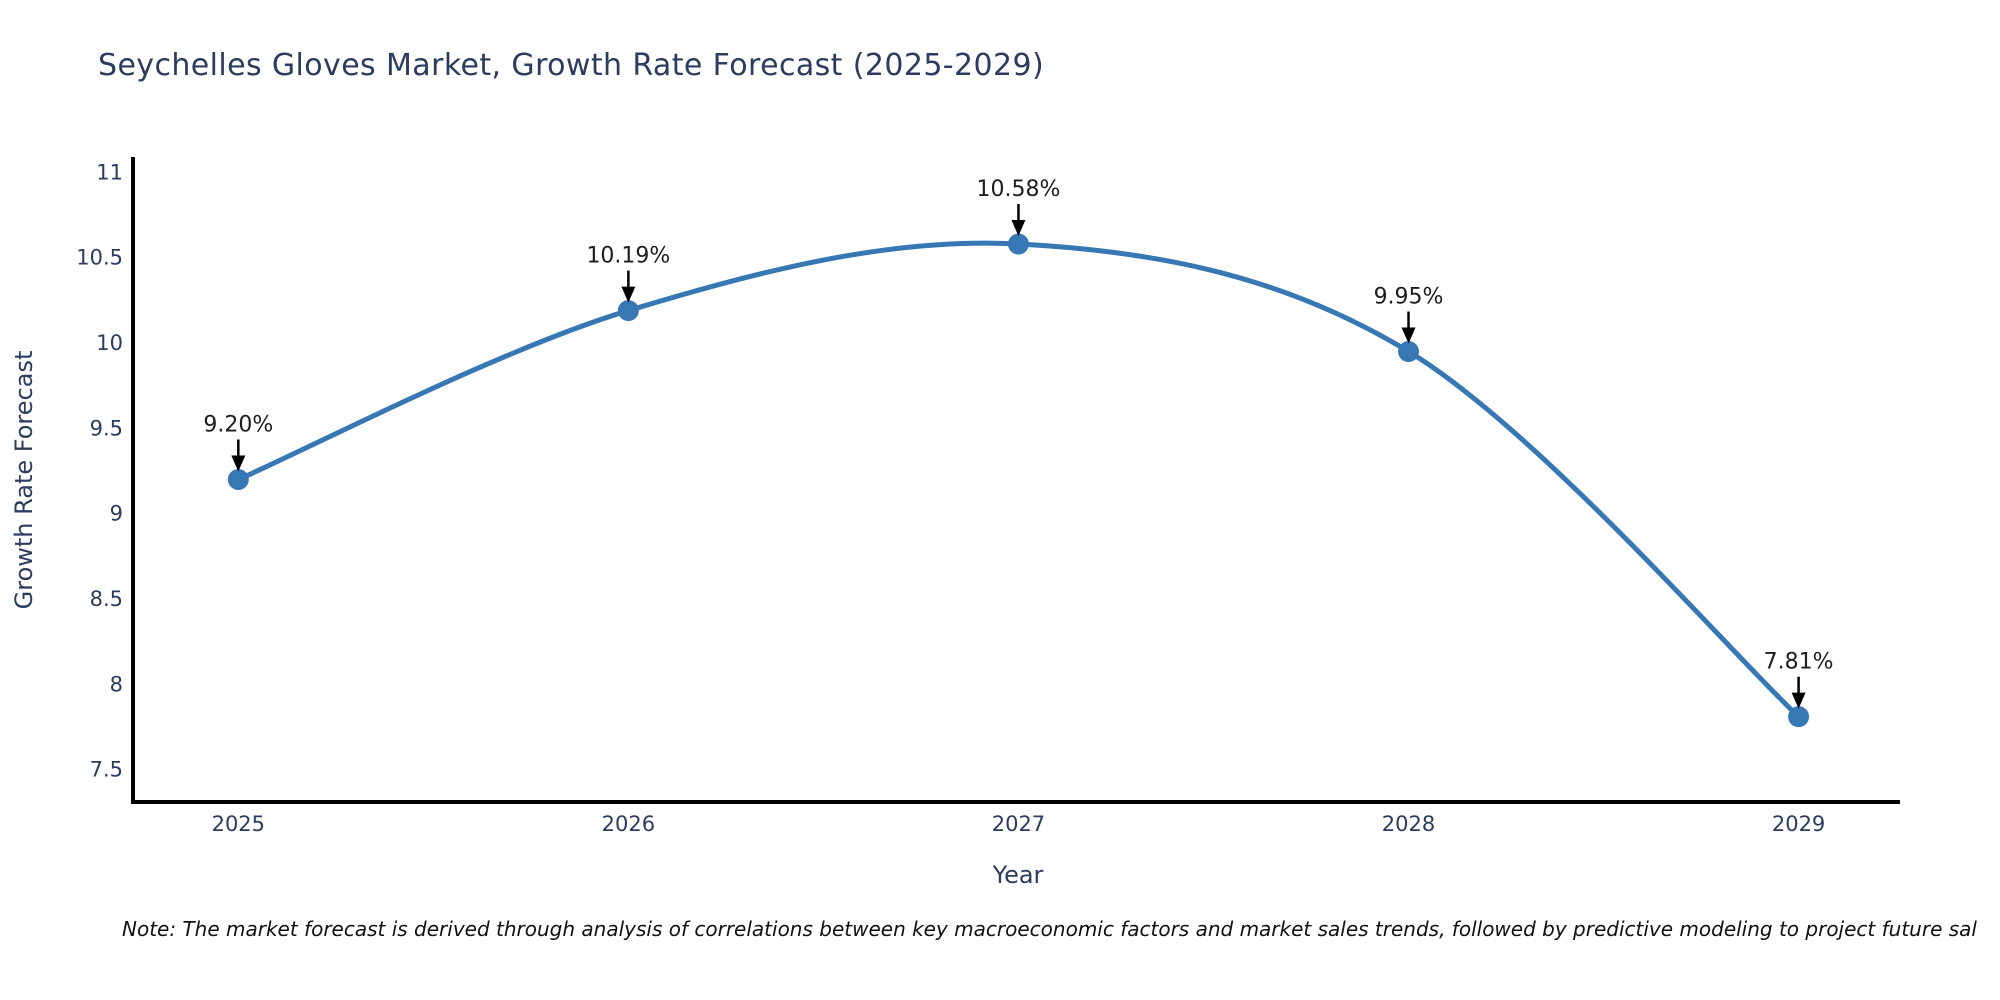  Describe the element at coordinates (628, 824) in the screenshot. I see `x-tick-label: 2026` at that location.